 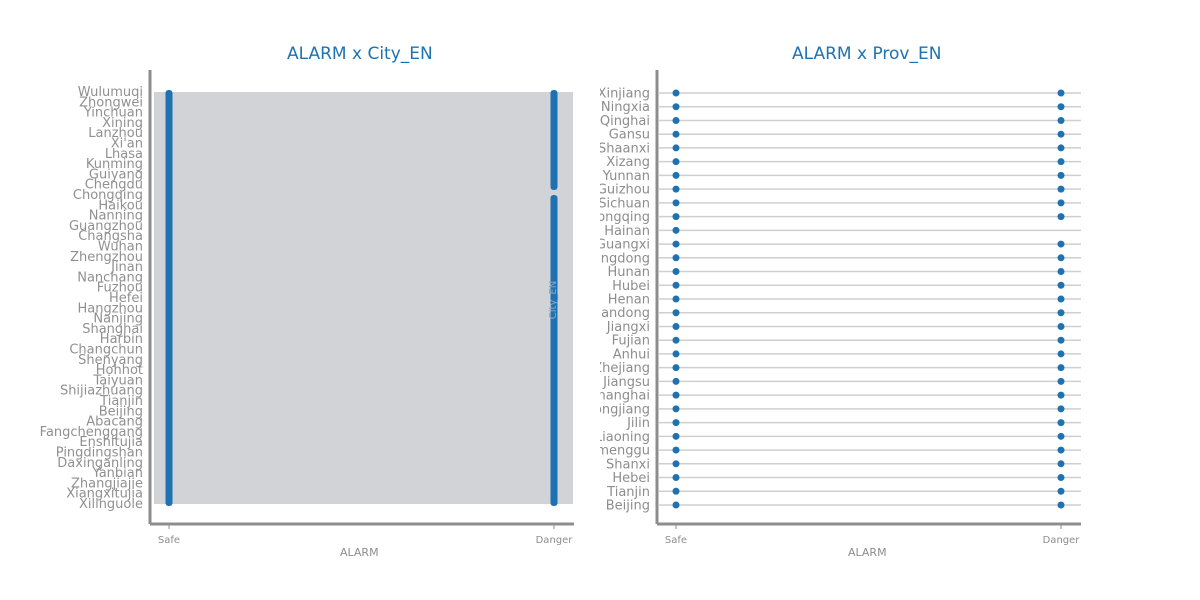 I want to click on y-tick-label: Xiangxitujia, so click(x=104, y=494).